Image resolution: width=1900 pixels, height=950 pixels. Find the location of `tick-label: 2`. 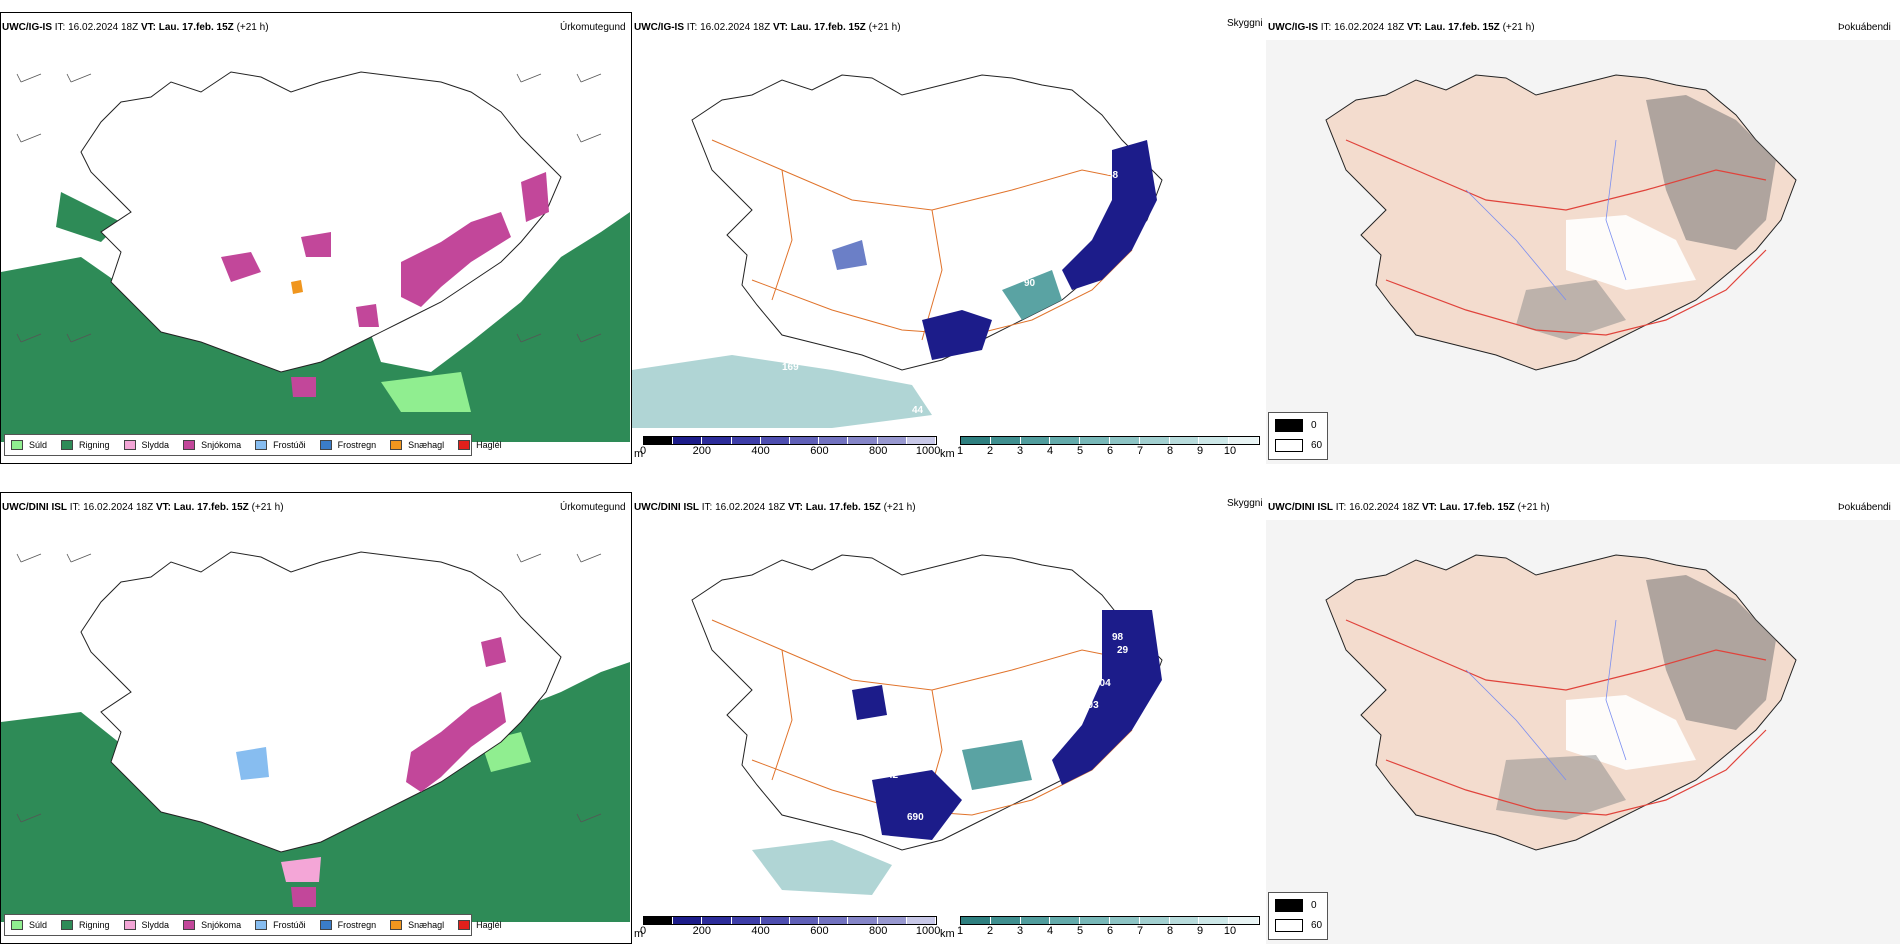

tick-label: 2 is located at coordinates (990, 451).